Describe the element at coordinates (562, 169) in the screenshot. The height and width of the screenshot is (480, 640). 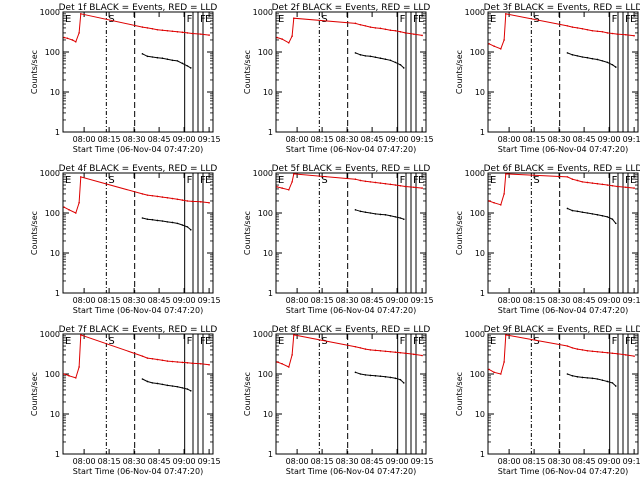
I see `panel-title: Det 6f BLACK = Events, RED = LLD` at that location.